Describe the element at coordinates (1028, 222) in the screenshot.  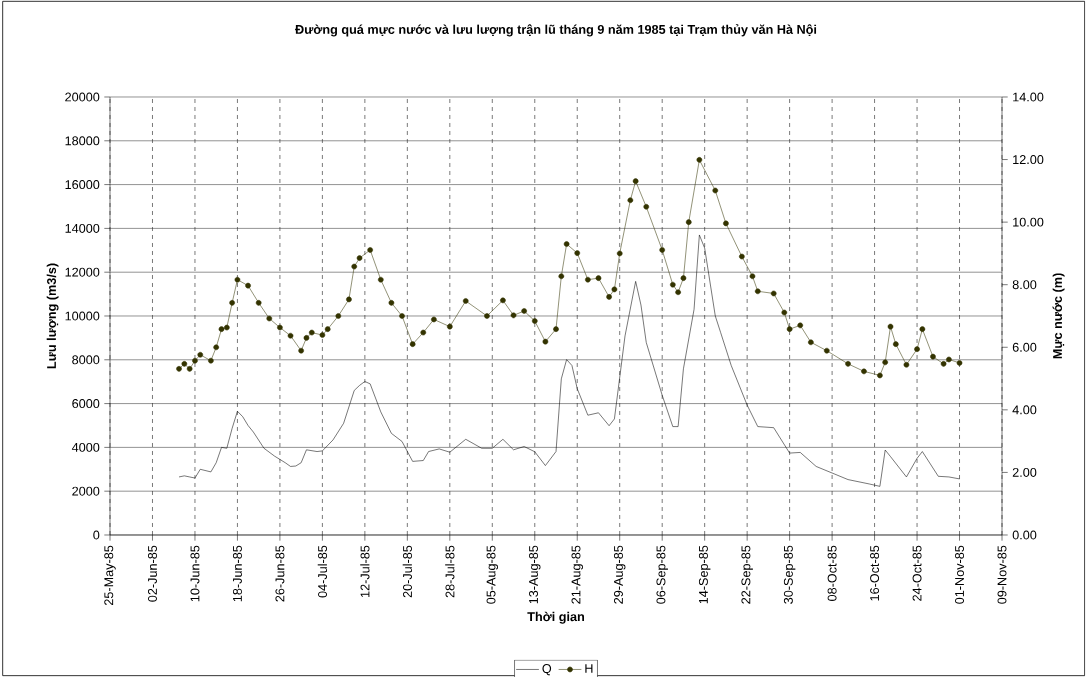
I see `y2-tick-label: 10.00` at that location.